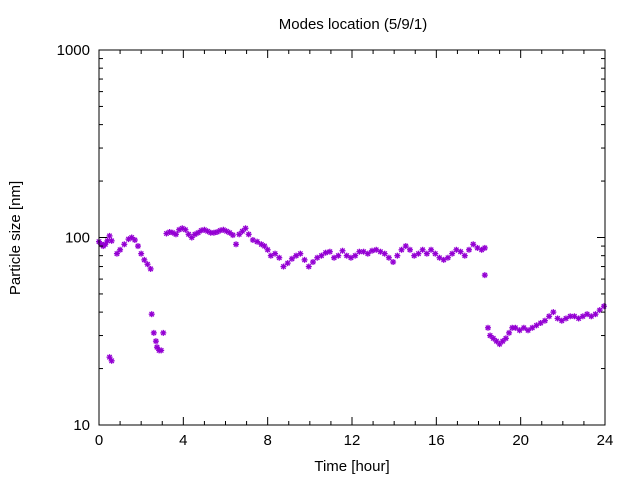 This screenshot has height=480, width=640. I want to click on x-tick-label: 12, so click(352, 440).